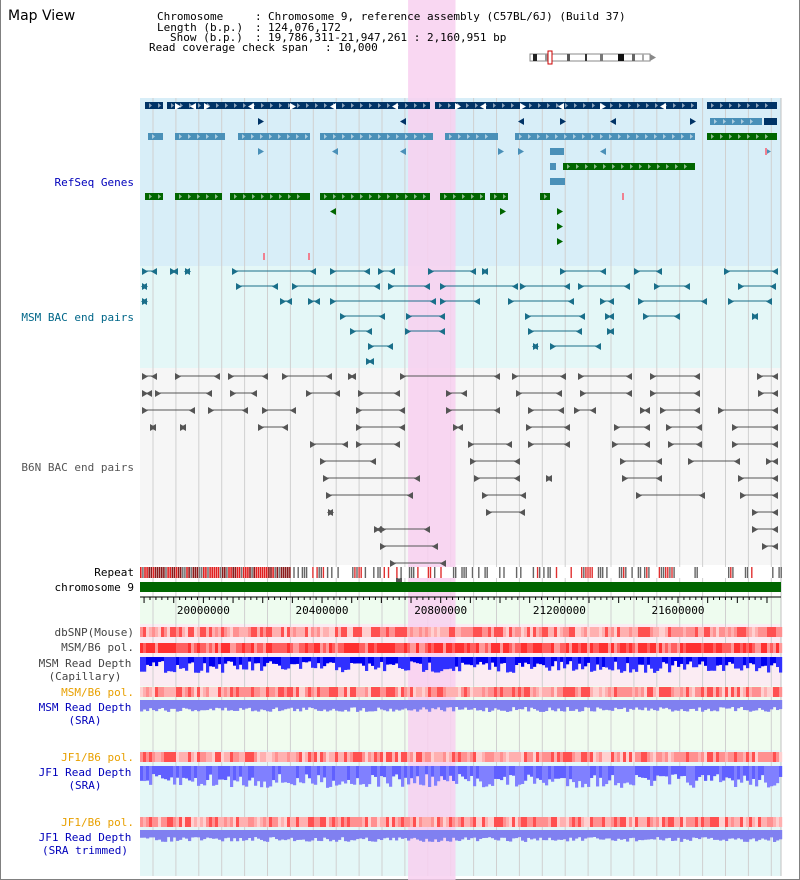  What do you see at coordinates (85, 844) in the screenshot?
I see `track-label-jf1-depth-trim: JF1 Read Depth (SRA trimmed)` at bounding box center [85, 844].